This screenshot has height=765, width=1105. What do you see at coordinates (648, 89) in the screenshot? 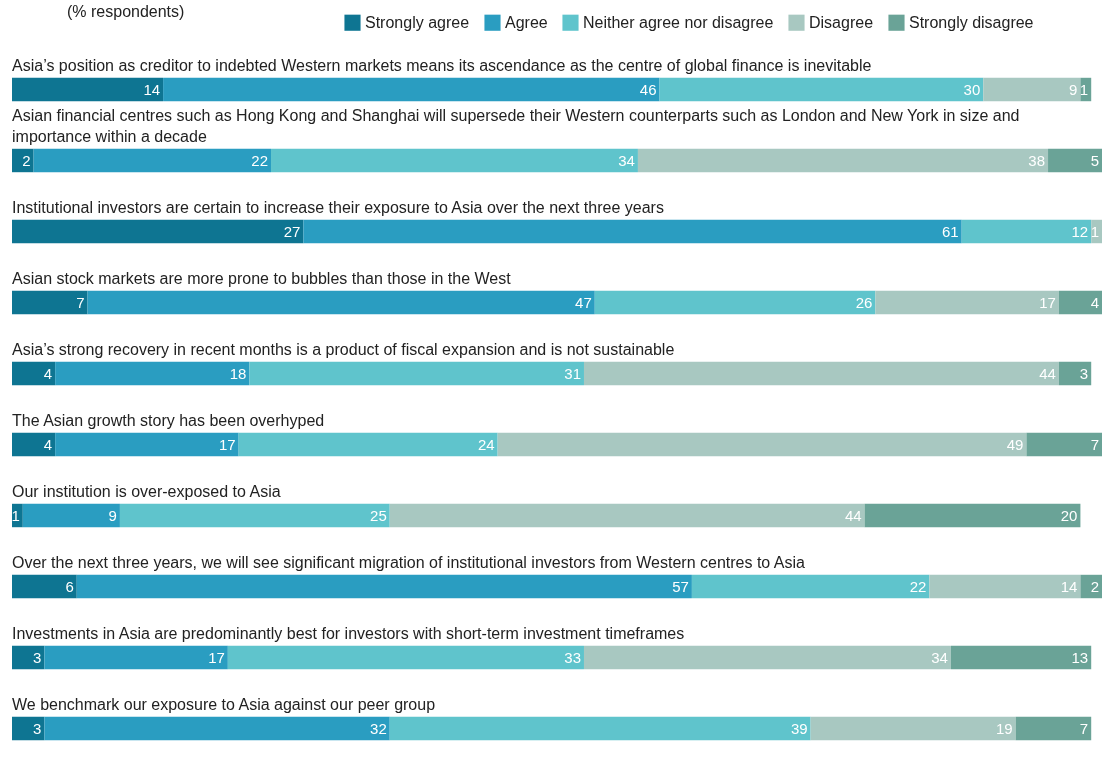
I see `data-label: 46` at bounding box center [648, 89].